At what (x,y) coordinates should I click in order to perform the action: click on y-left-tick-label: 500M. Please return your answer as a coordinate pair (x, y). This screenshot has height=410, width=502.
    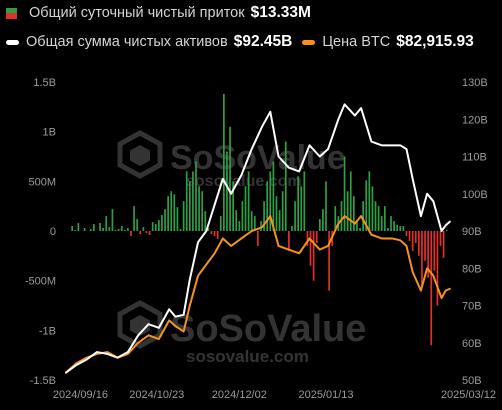
    Looking at the image, I should click on (42, 182).